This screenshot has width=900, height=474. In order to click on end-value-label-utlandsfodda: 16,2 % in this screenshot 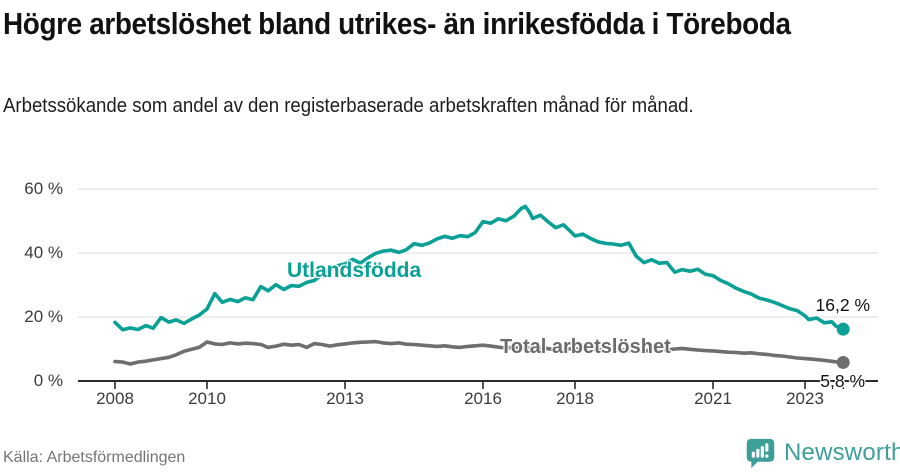, I will do `click(842, 305)`.